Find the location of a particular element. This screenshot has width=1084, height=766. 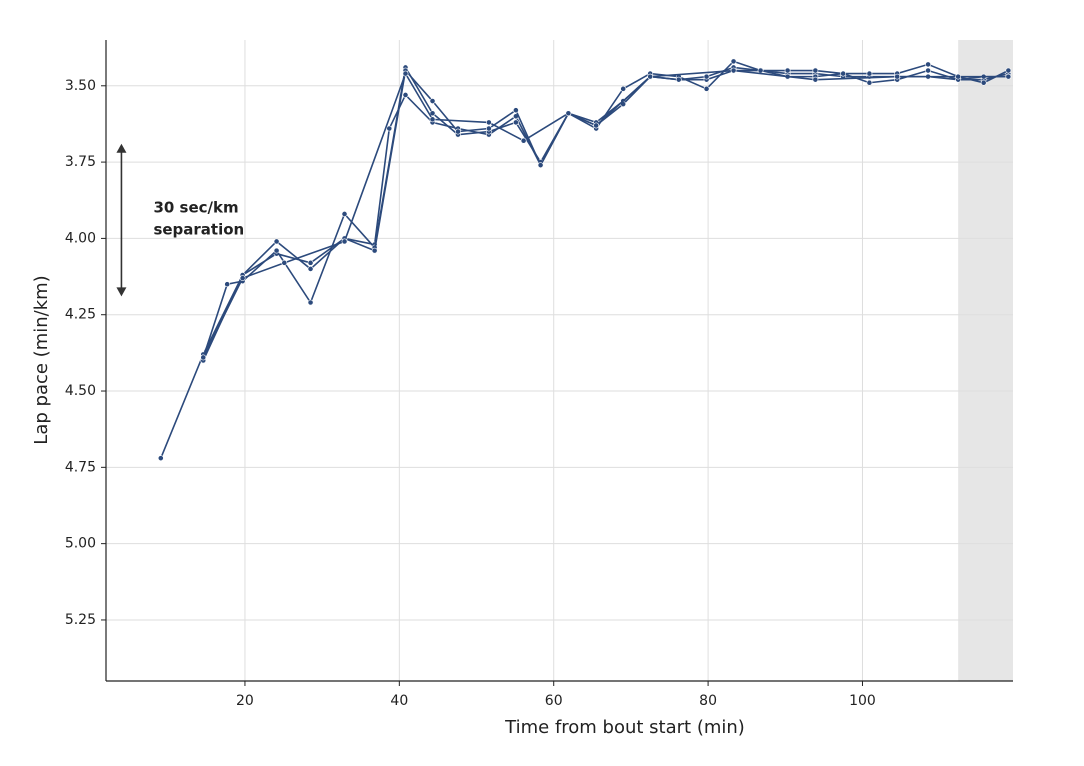

y-tick-label: 4.25 is located at coordinates (80, 315).